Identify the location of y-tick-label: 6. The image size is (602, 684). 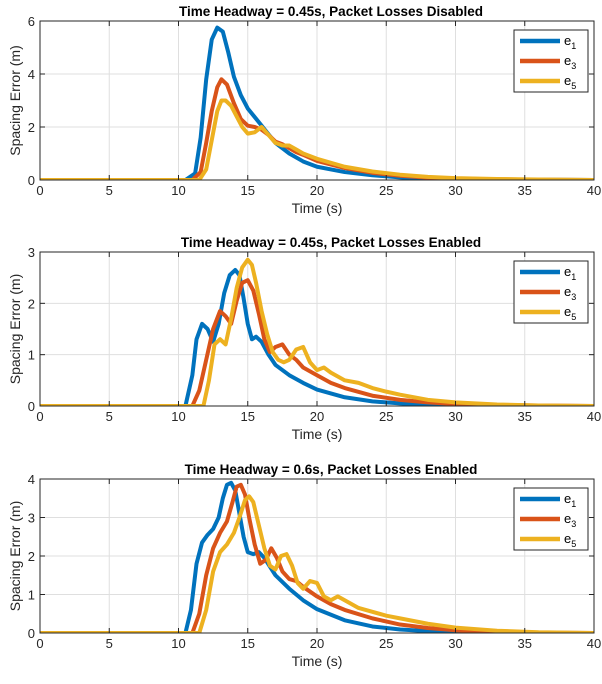
(31, 21).